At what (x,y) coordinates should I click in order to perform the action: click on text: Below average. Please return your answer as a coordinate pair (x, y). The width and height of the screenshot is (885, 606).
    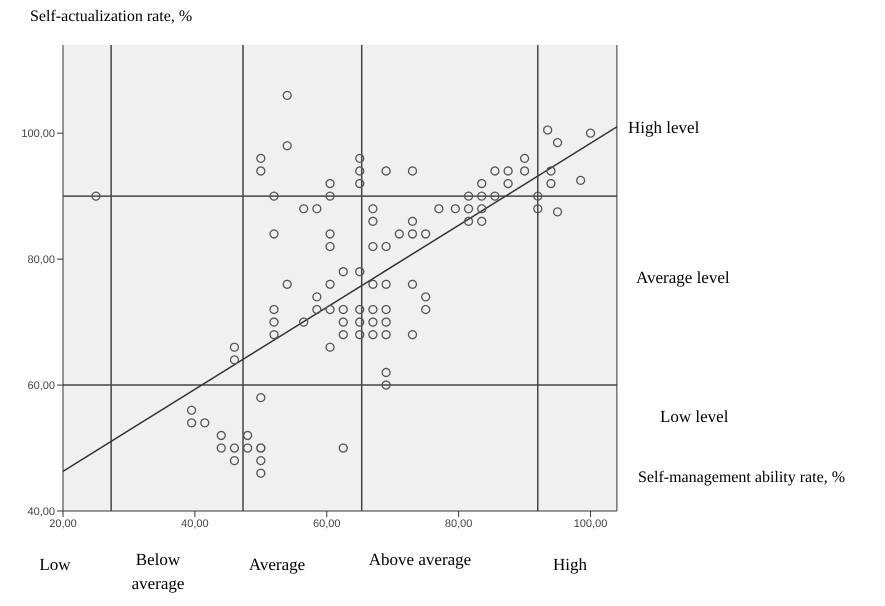
    Looking at the image, I should click on (158, 572).